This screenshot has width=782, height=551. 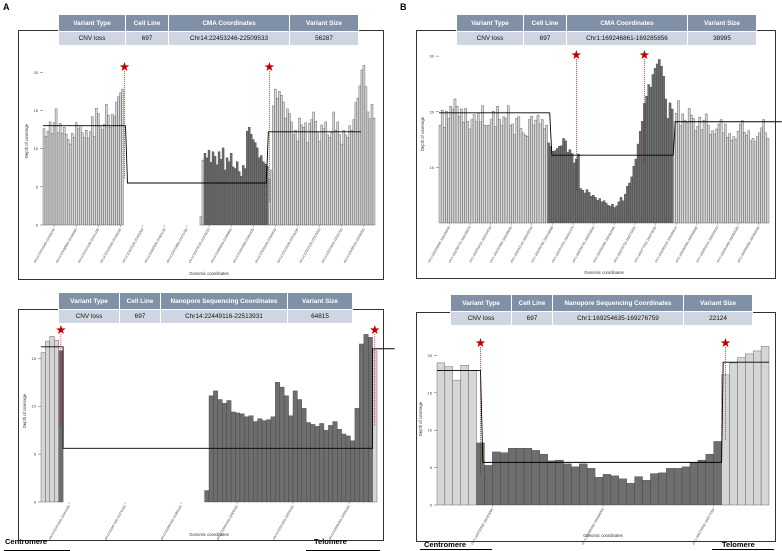 What do you see at coordinates (331, 245) in the screenshot?
I see `x-tick-label: chr14:22531600-22531700` at bounding box center [331, 245].